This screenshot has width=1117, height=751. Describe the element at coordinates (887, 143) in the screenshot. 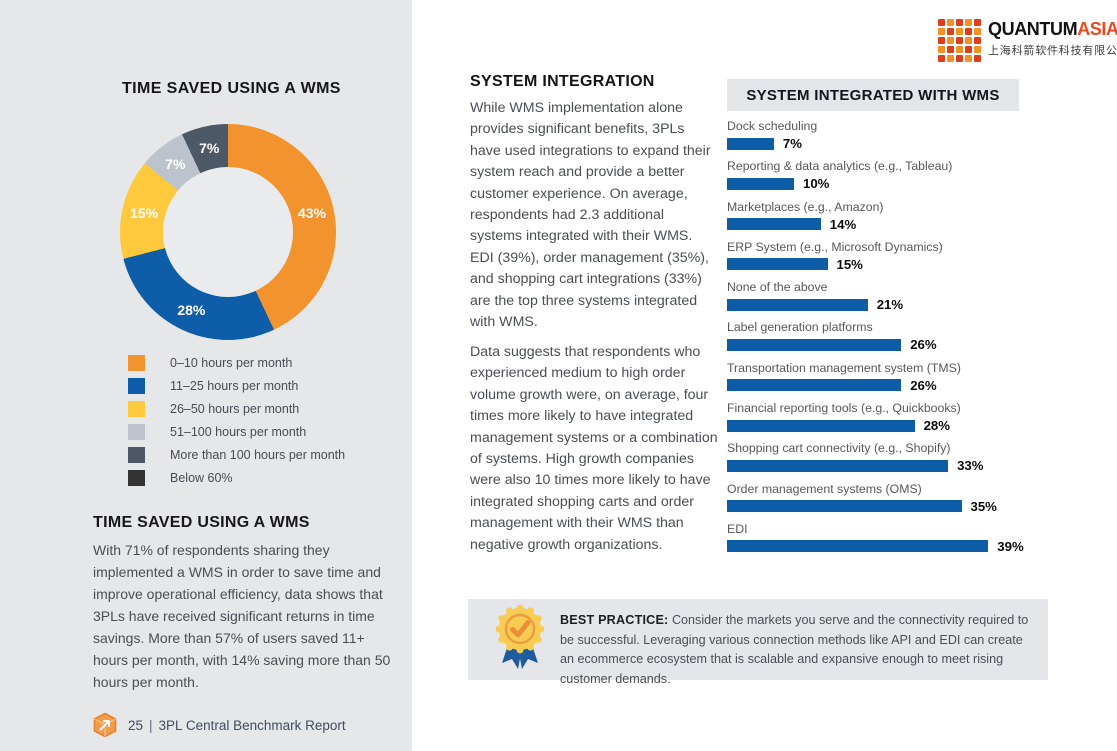

I see `bar-track: 7%` at that location.